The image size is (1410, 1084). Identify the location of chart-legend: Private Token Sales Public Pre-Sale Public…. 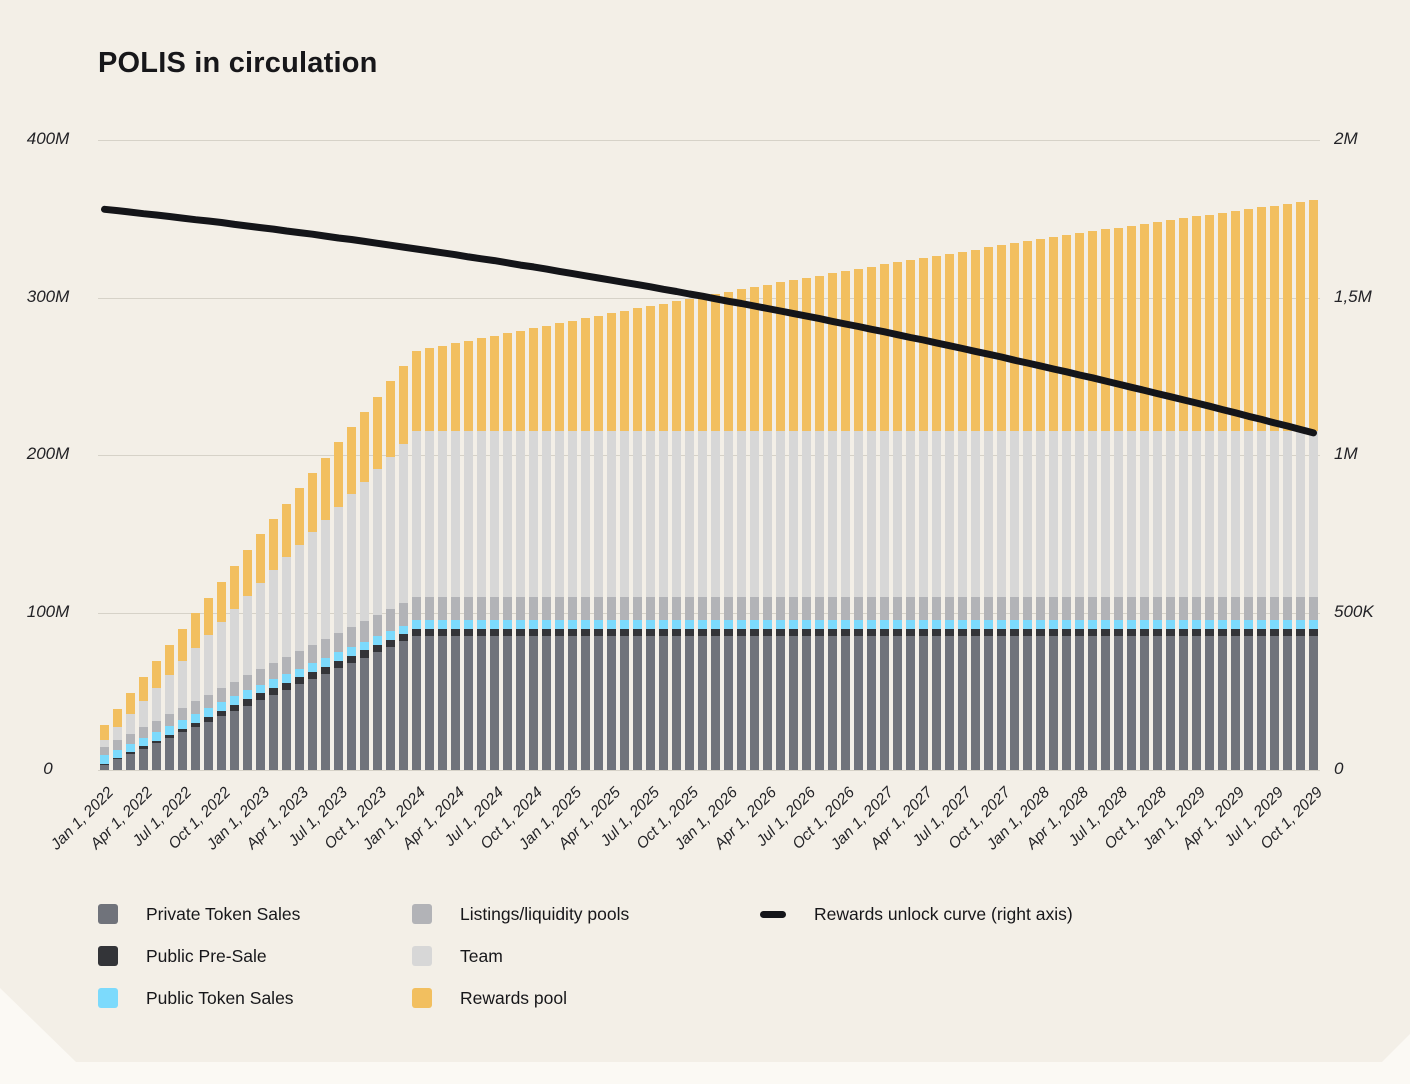
(585, 956).